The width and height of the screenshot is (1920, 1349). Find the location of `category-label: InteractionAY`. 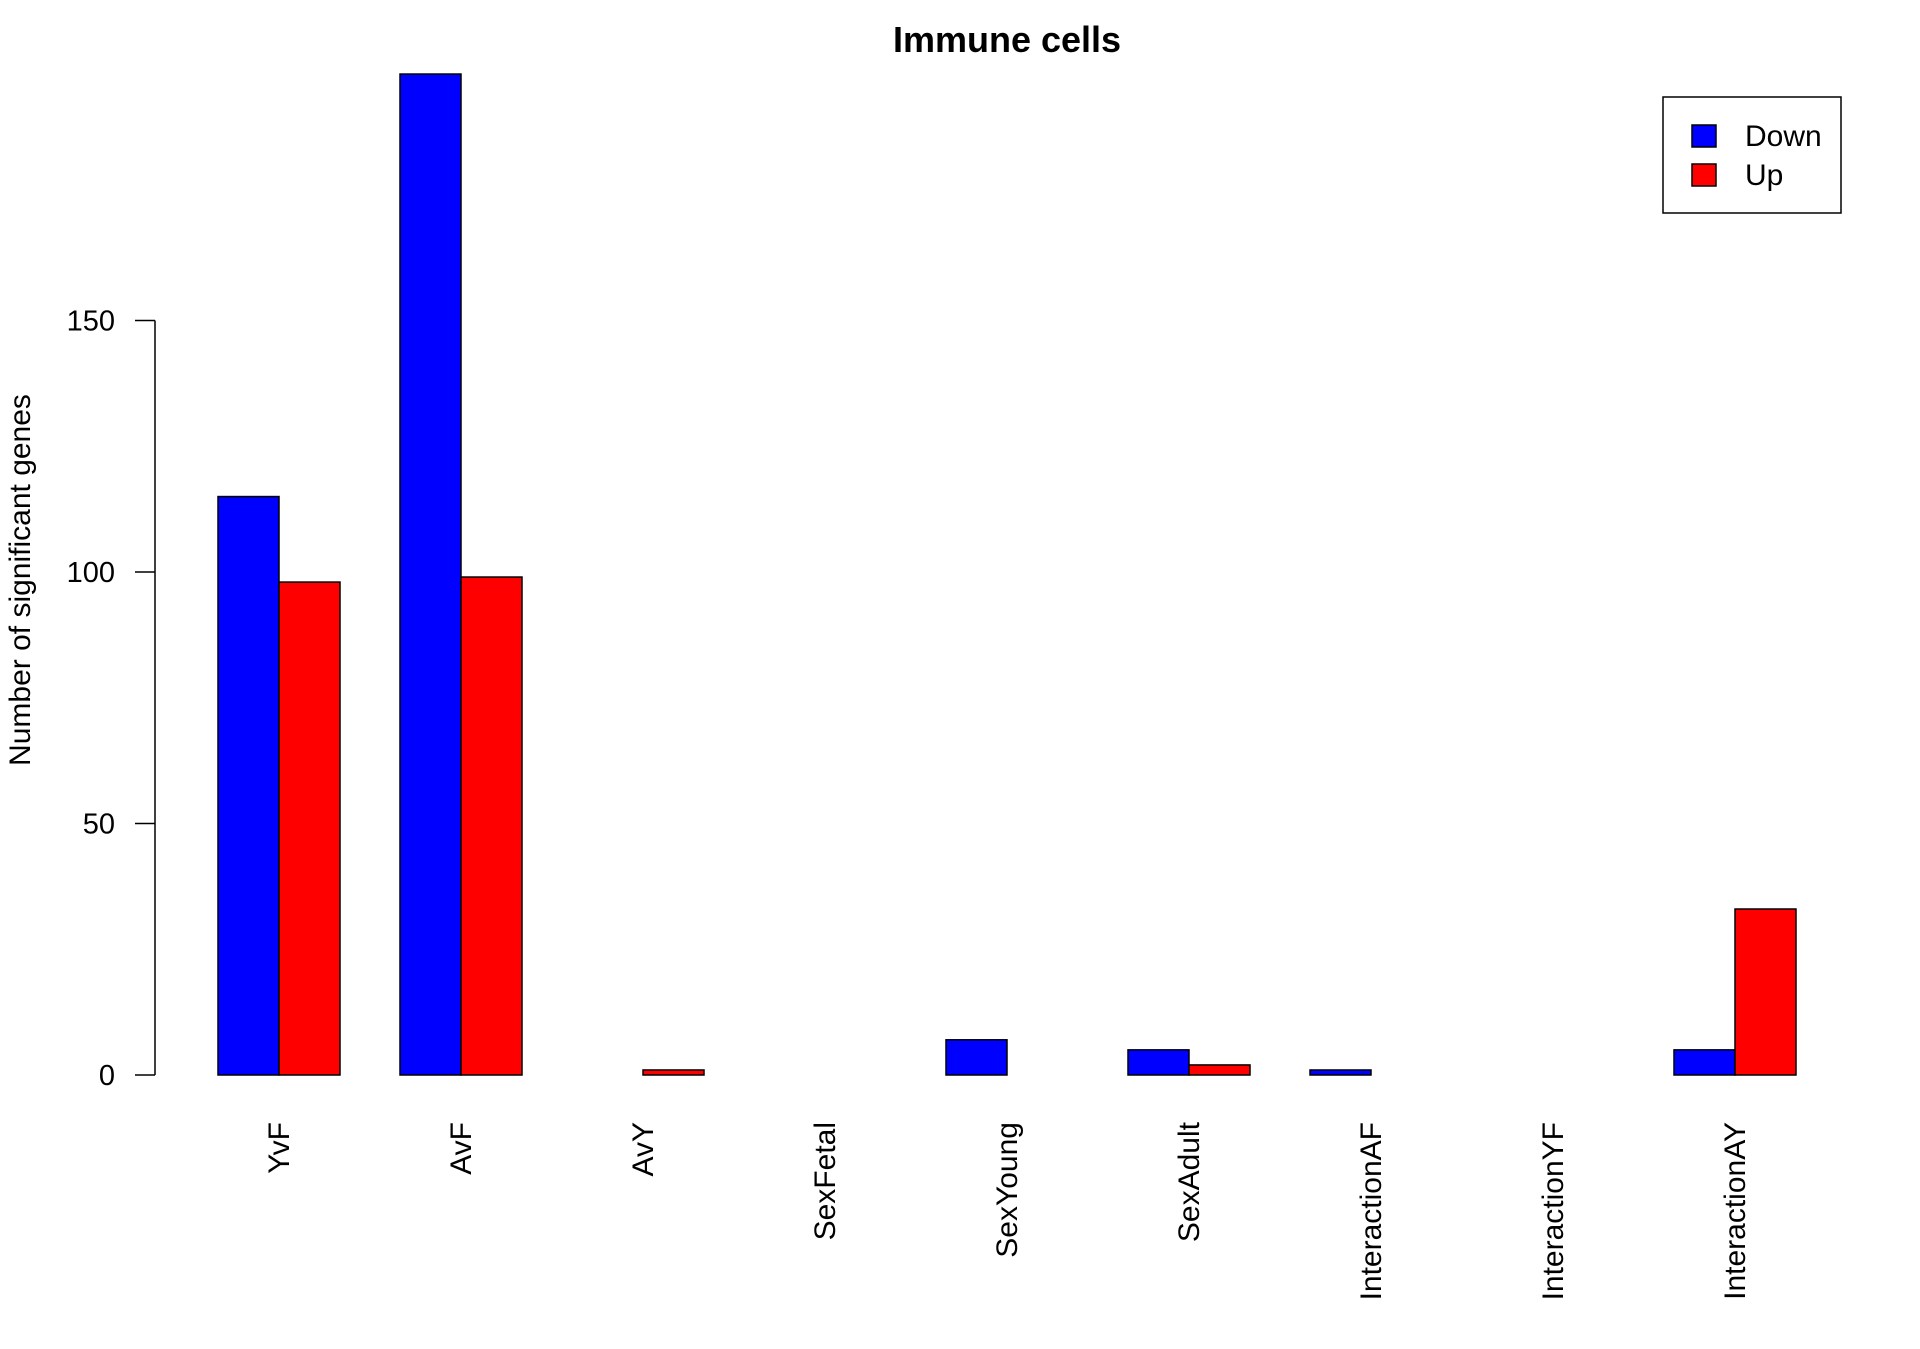

category-label: InteractionAY is located at coordinates (1735, 1211).